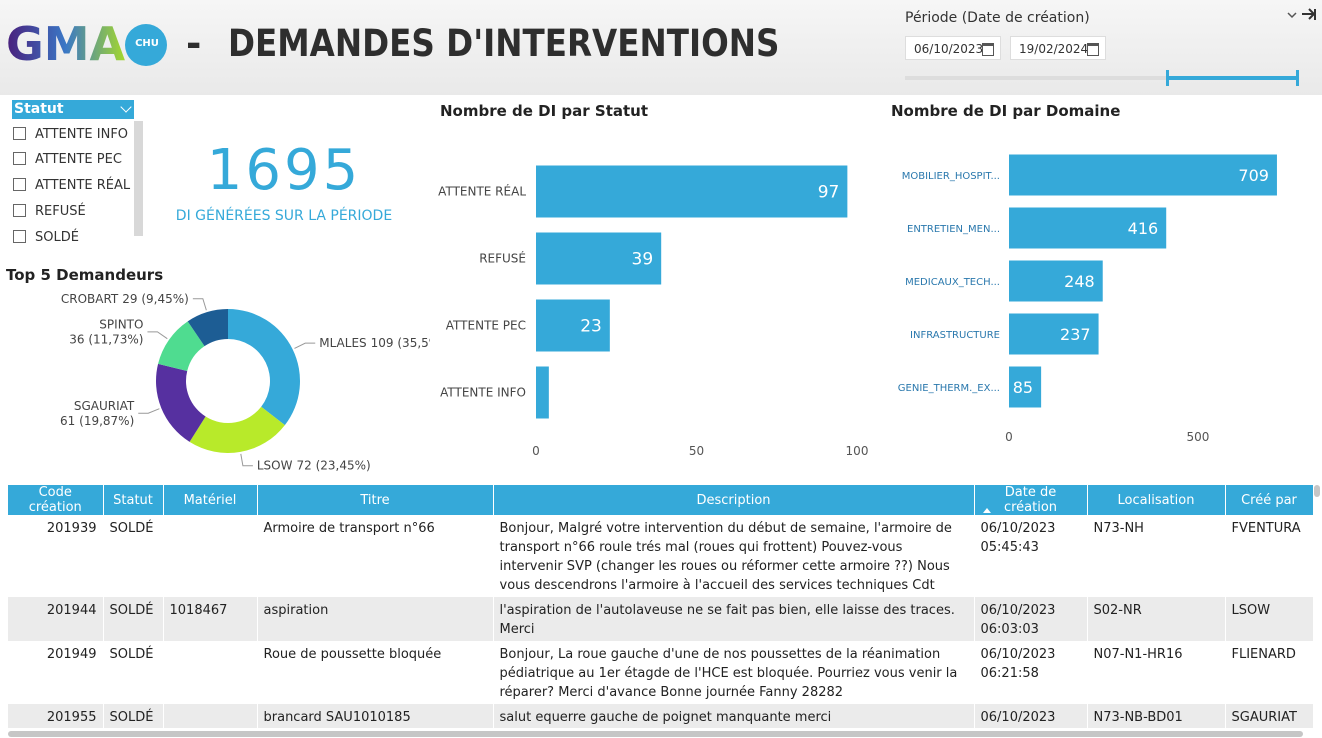 The image size is (1322, 738). What do you see at coordinates (949, 49) in the screenshot?
I see `date-start-text: 06/10/2023` at bounding box center [949, 49].